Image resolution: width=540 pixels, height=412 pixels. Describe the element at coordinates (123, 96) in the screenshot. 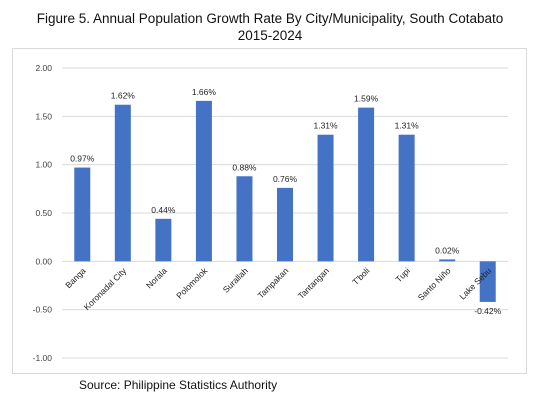

I see `data-label-1: 1.62%` at that location.